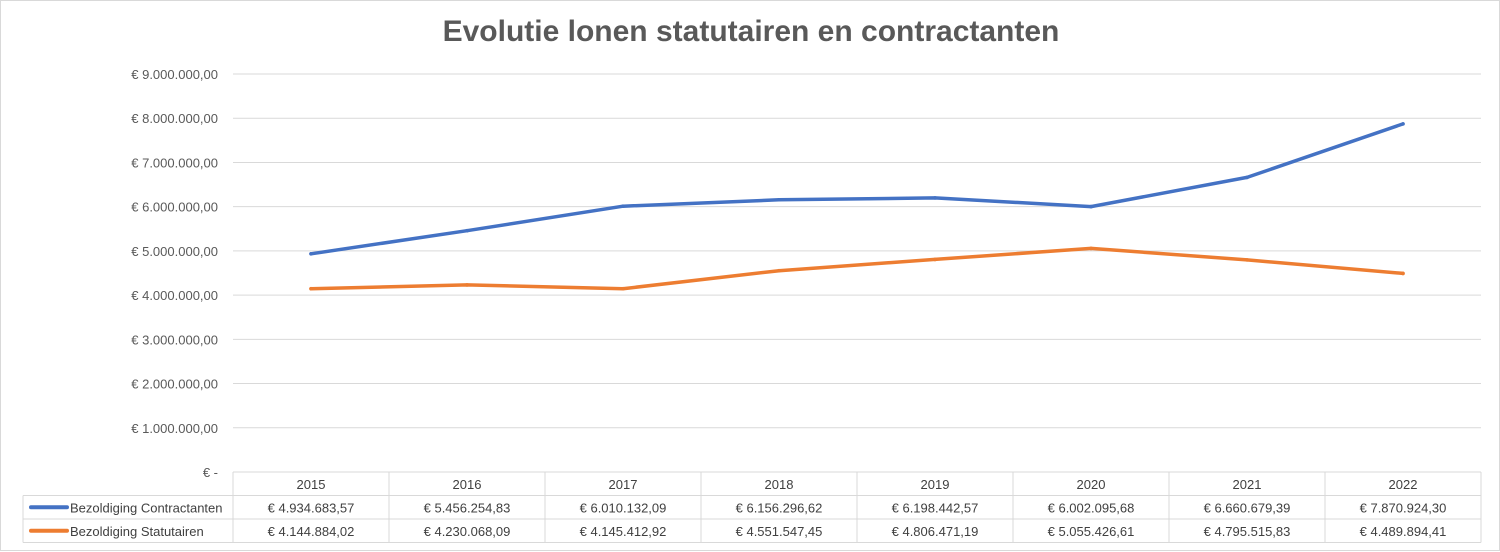  What do you see at coordinates (935, 507) in the screenshot?
I see `data-label: € 6.198.442,57` at bounding box center [935, 507].